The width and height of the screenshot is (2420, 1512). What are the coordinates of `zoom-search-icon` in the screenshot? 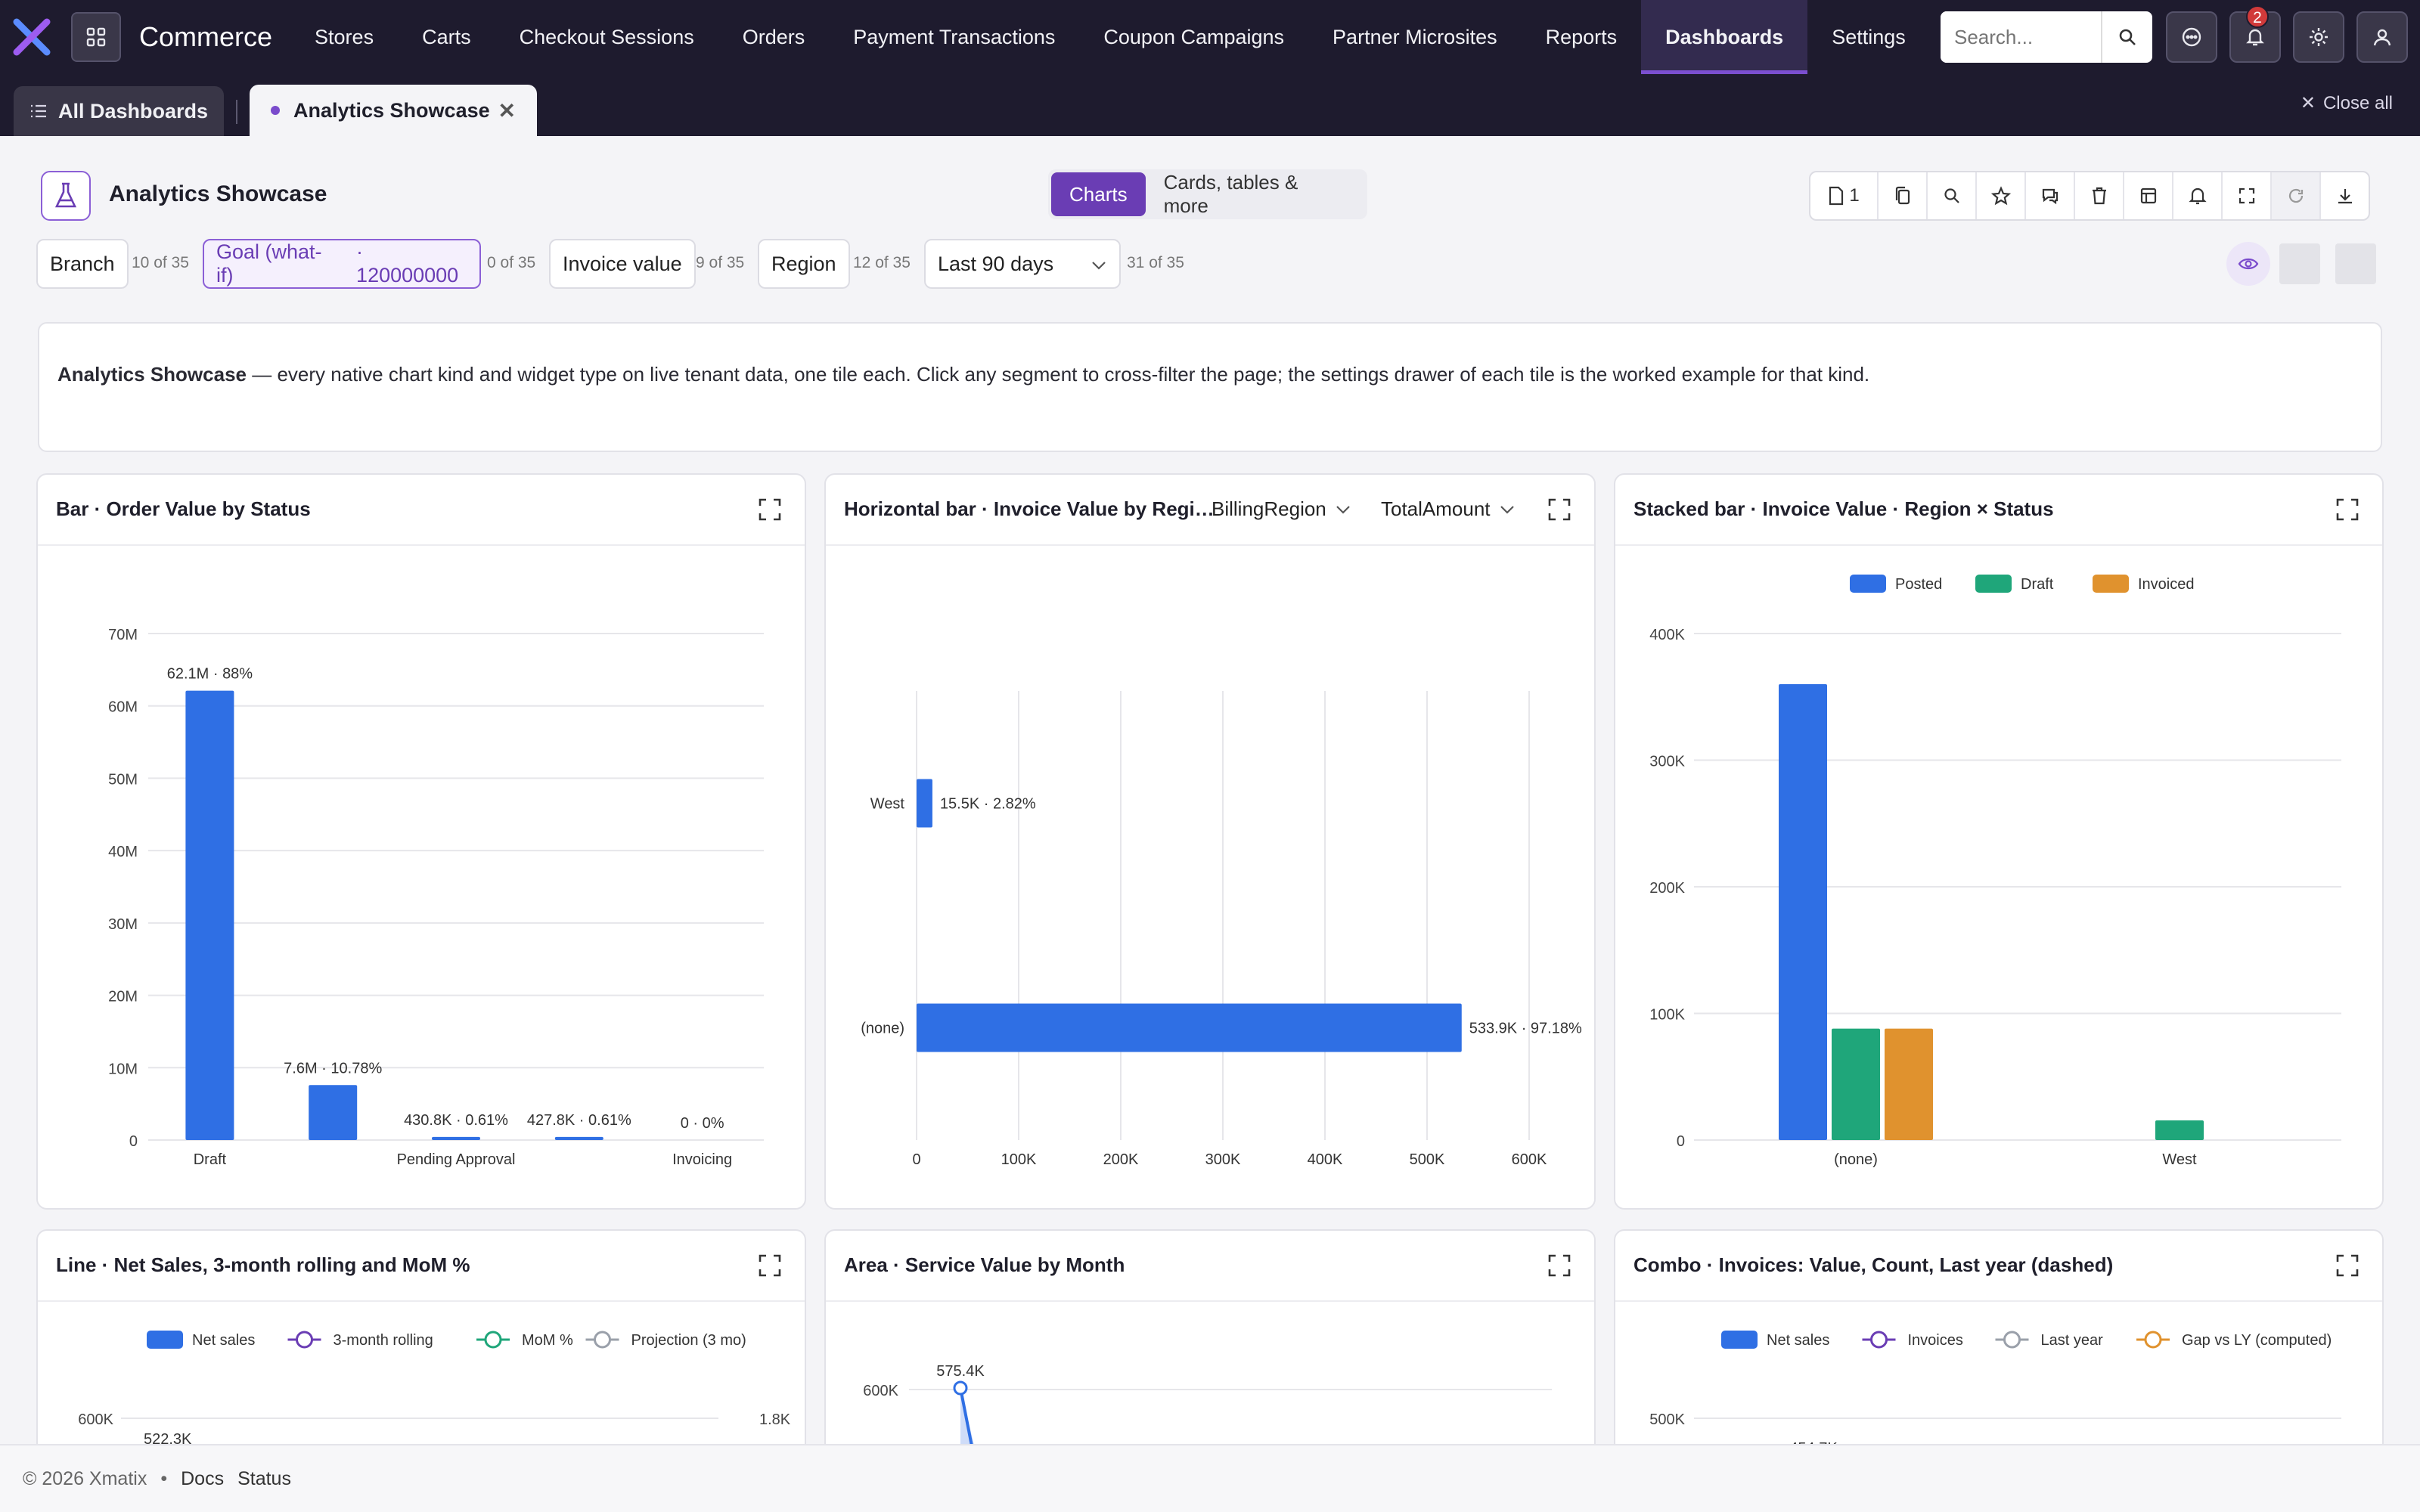 It's located at (1950, 195).